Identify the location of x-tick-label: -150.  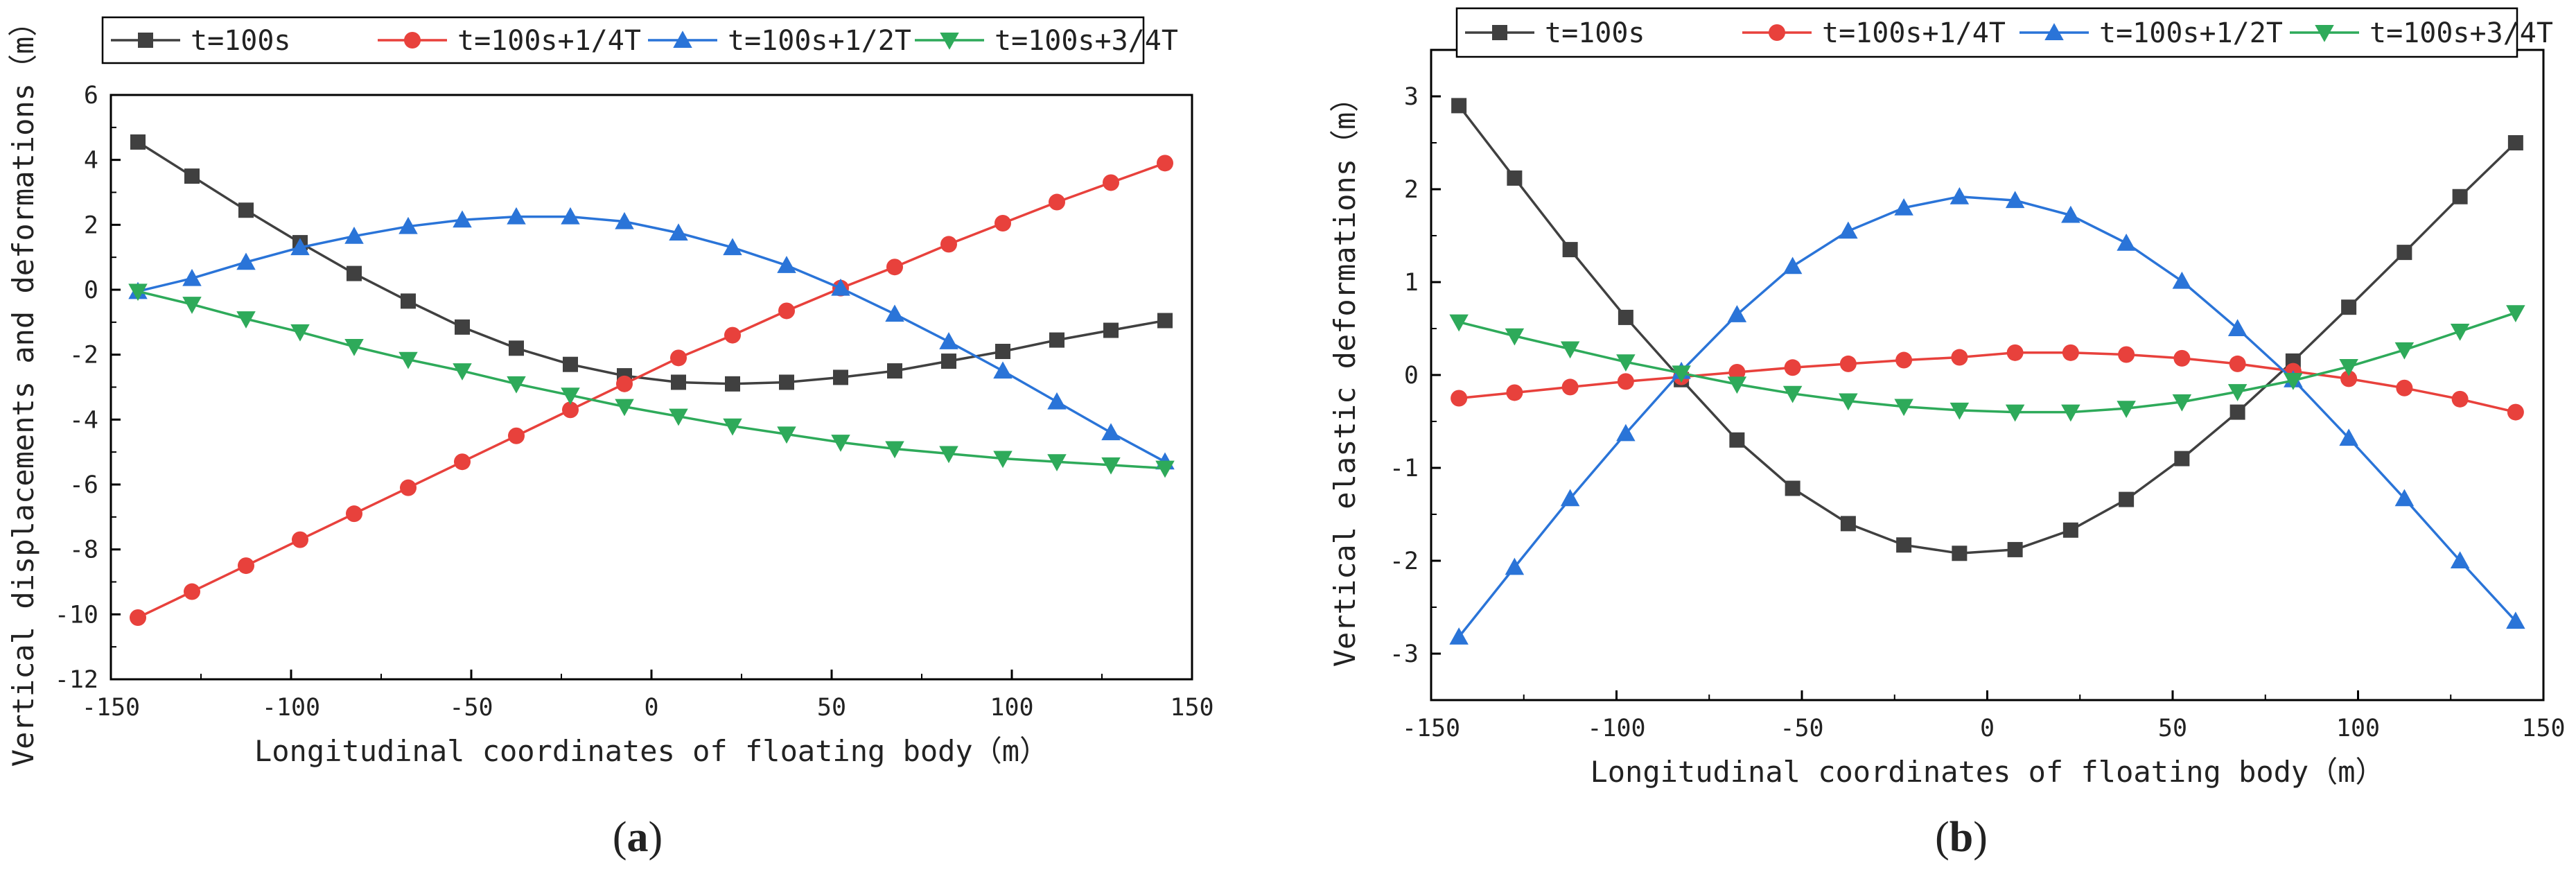
(1431, 728).